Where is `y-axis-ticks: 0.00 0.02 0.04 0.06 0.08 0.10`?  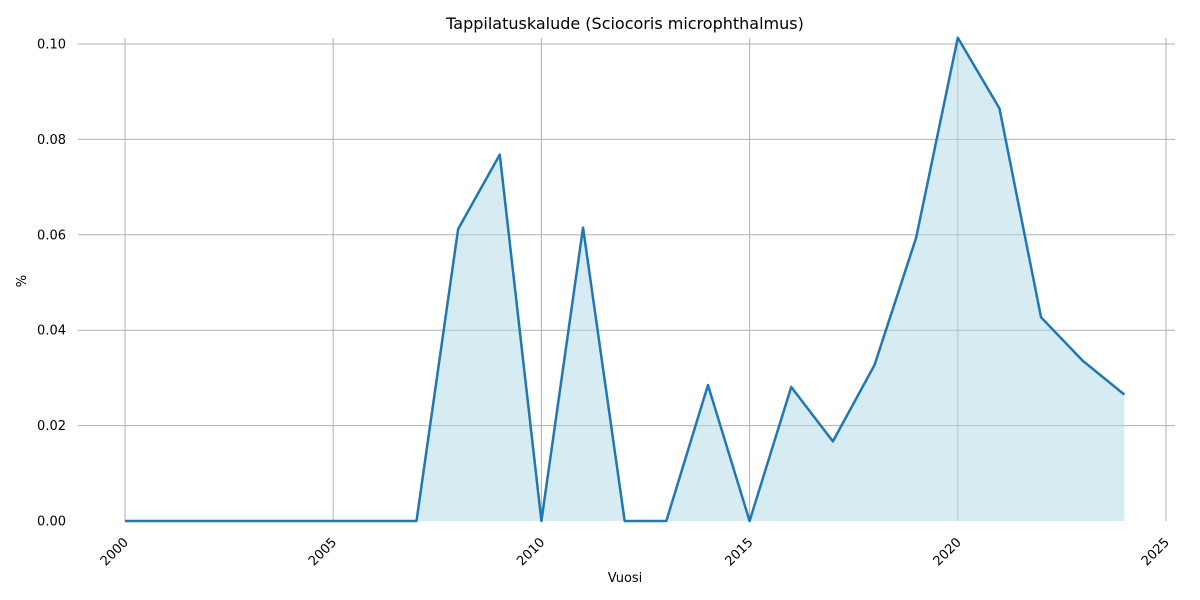
y-axis-ticks: 0.00 0.02 0.04 0.06 0.08 0.10 is located at coordinates (51, 284).